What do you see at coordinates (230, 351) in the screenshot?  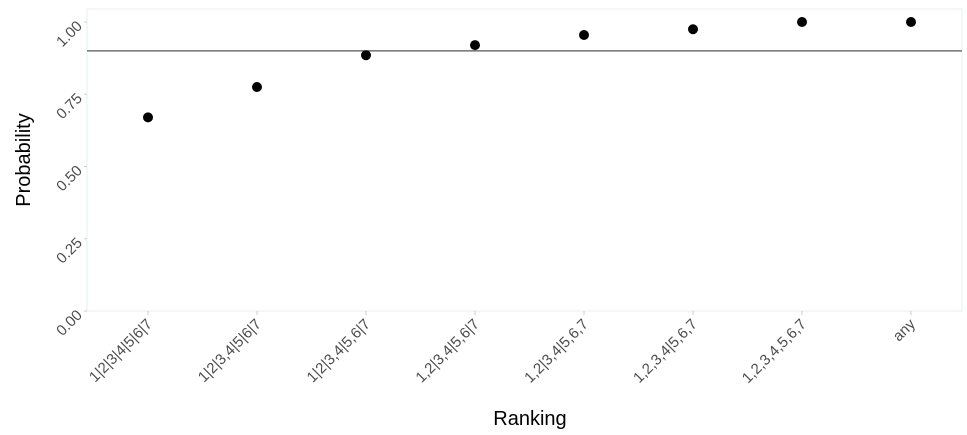 I see `x-tick-label: 1|2|3,4|5|6|7` at bounding box center [230, 351].